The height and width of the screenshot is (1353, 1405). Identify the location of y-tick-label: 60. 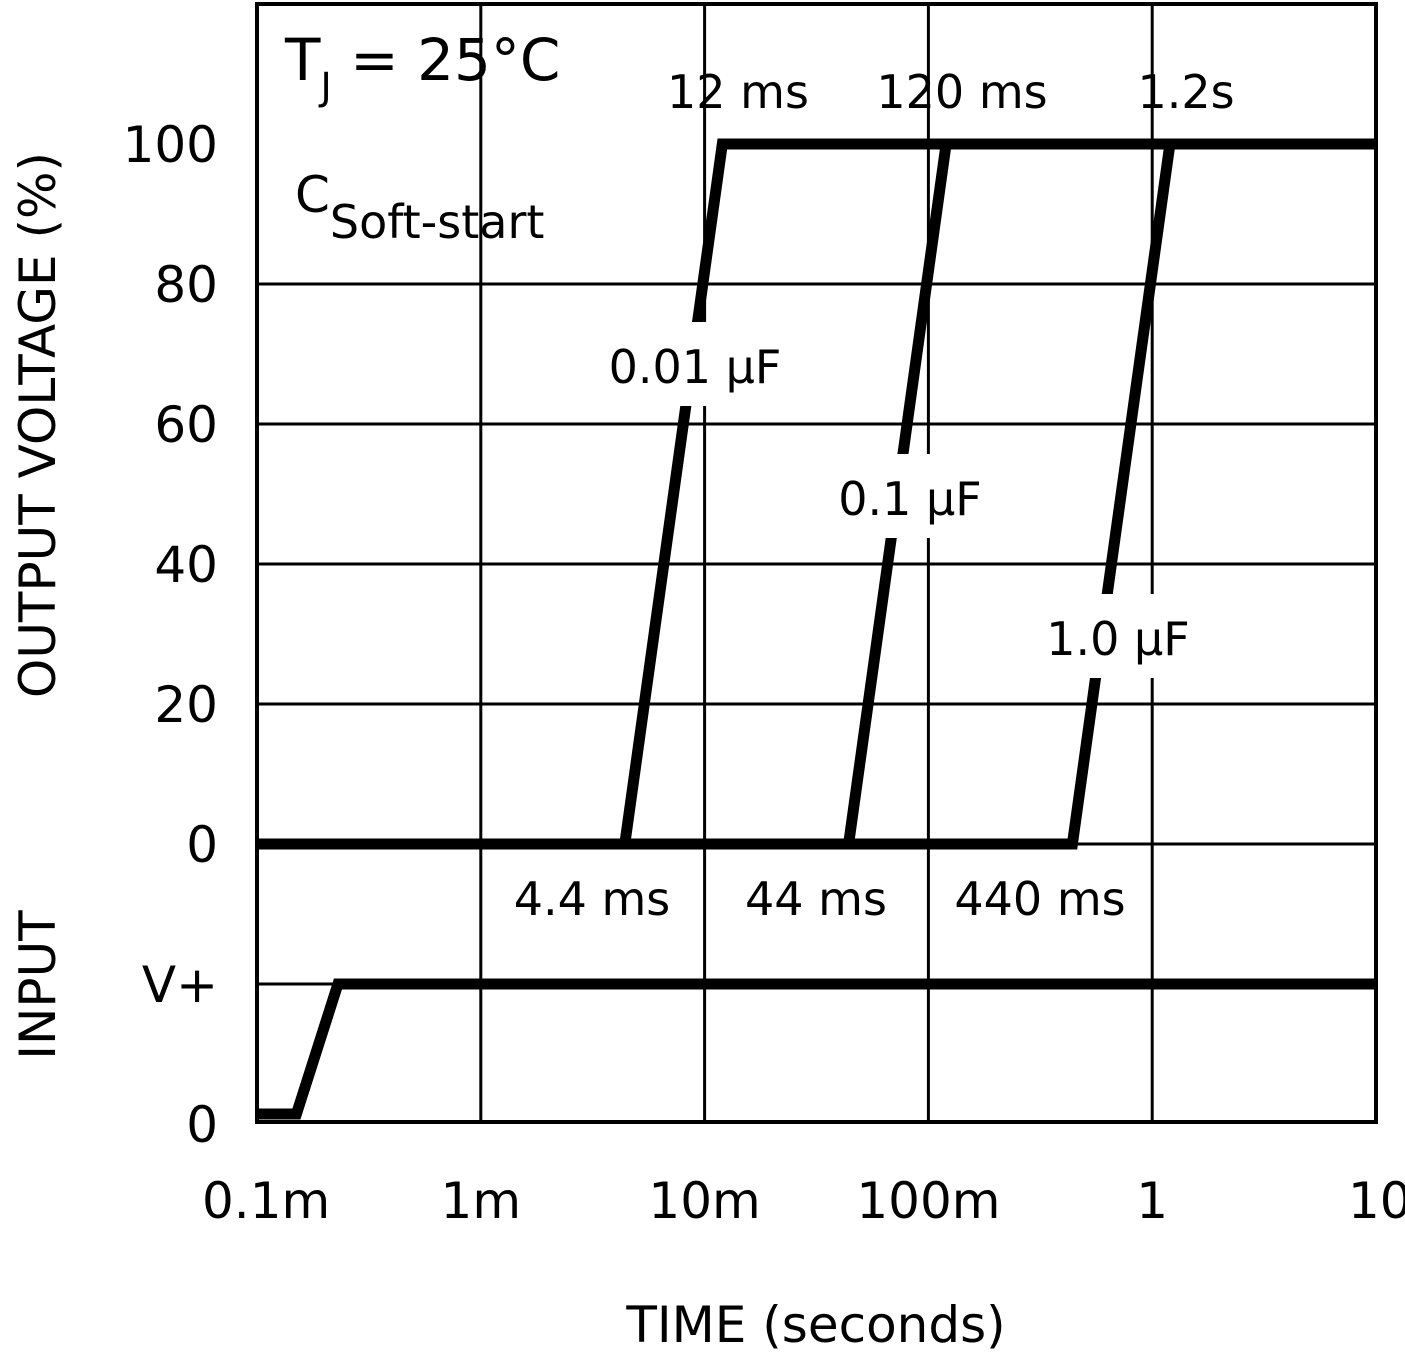
(186, 425).